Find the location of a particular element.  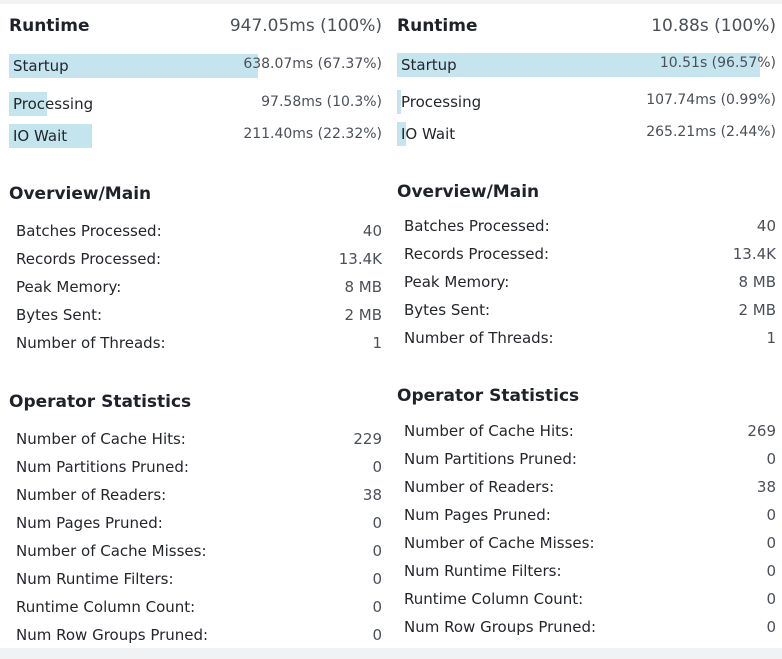

runtime-row-io-wait: IO Wait 211.40ms (22.32%) is located at coordinates (195, 136).